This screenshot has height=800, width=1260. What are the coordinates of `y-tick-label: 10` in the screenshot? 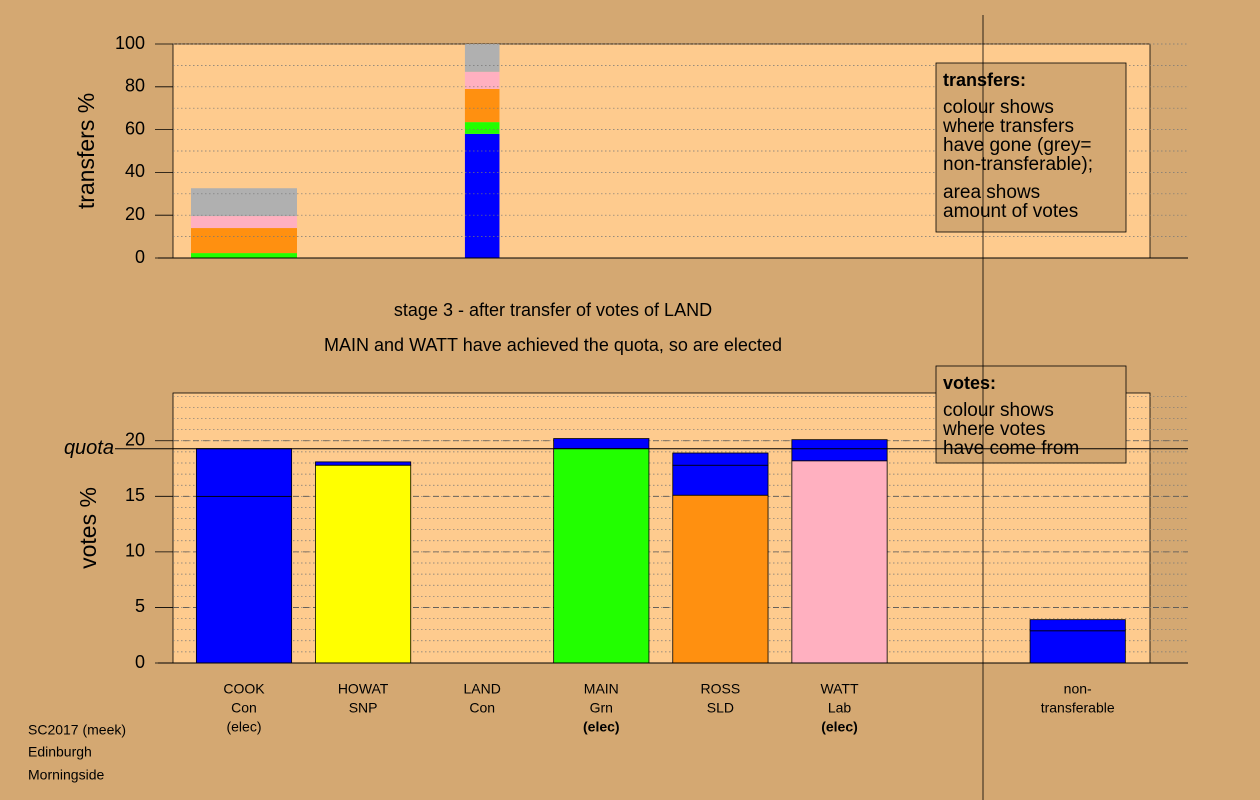 It's located at (135, 551).